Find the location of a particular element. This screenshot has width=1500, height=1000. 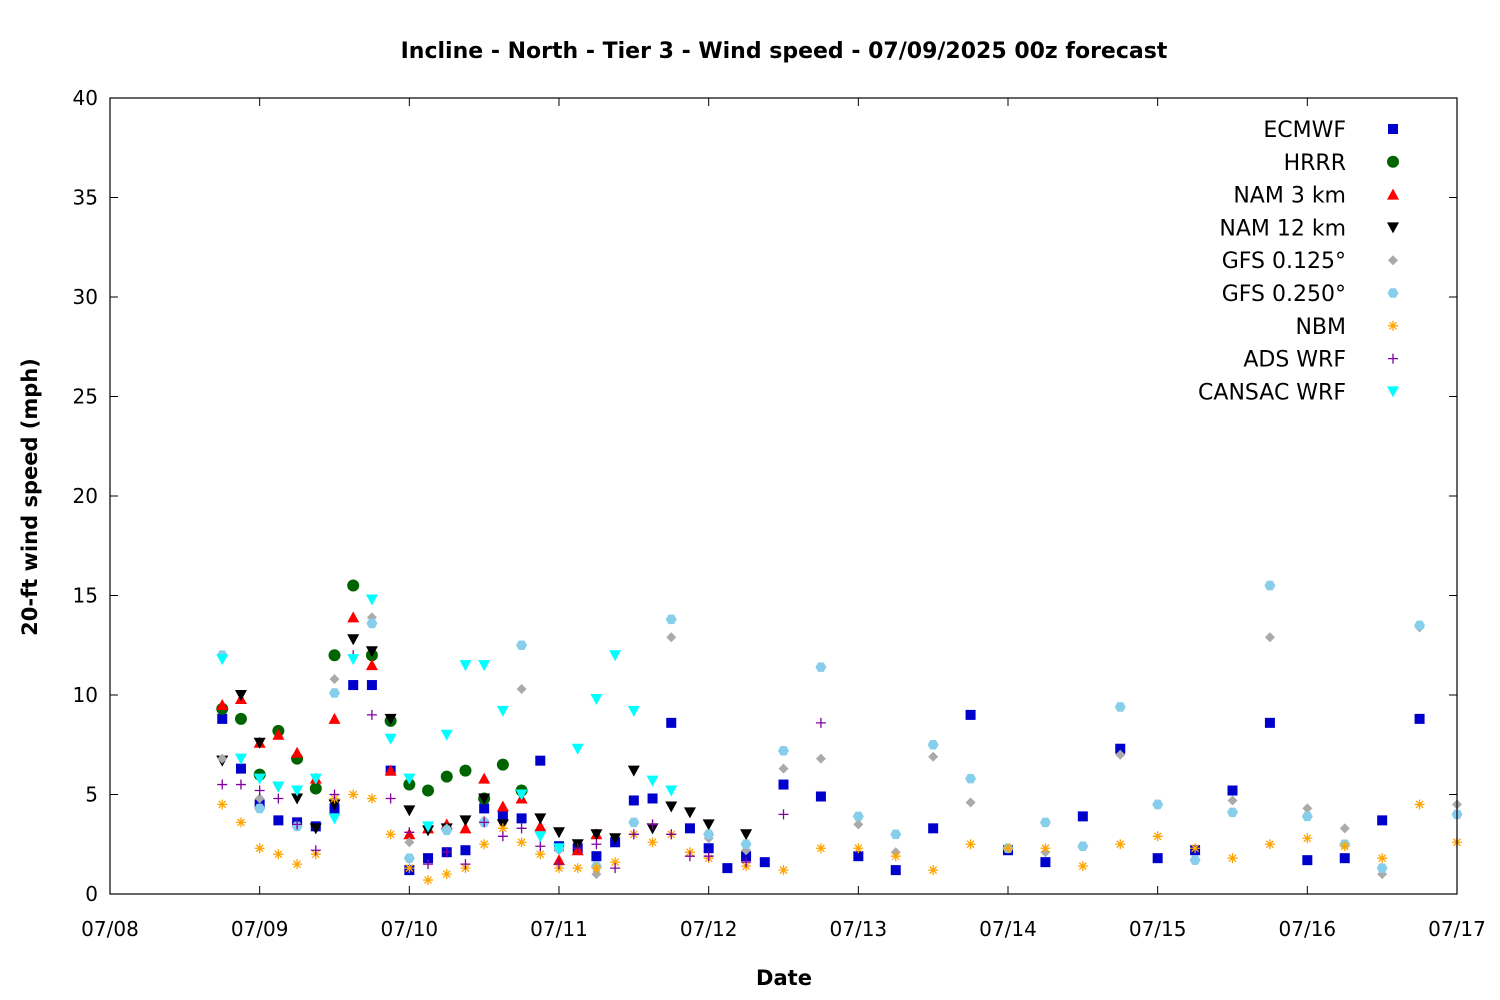

legend-label: GFS 0.250° is located at coordinates (1284, 294).